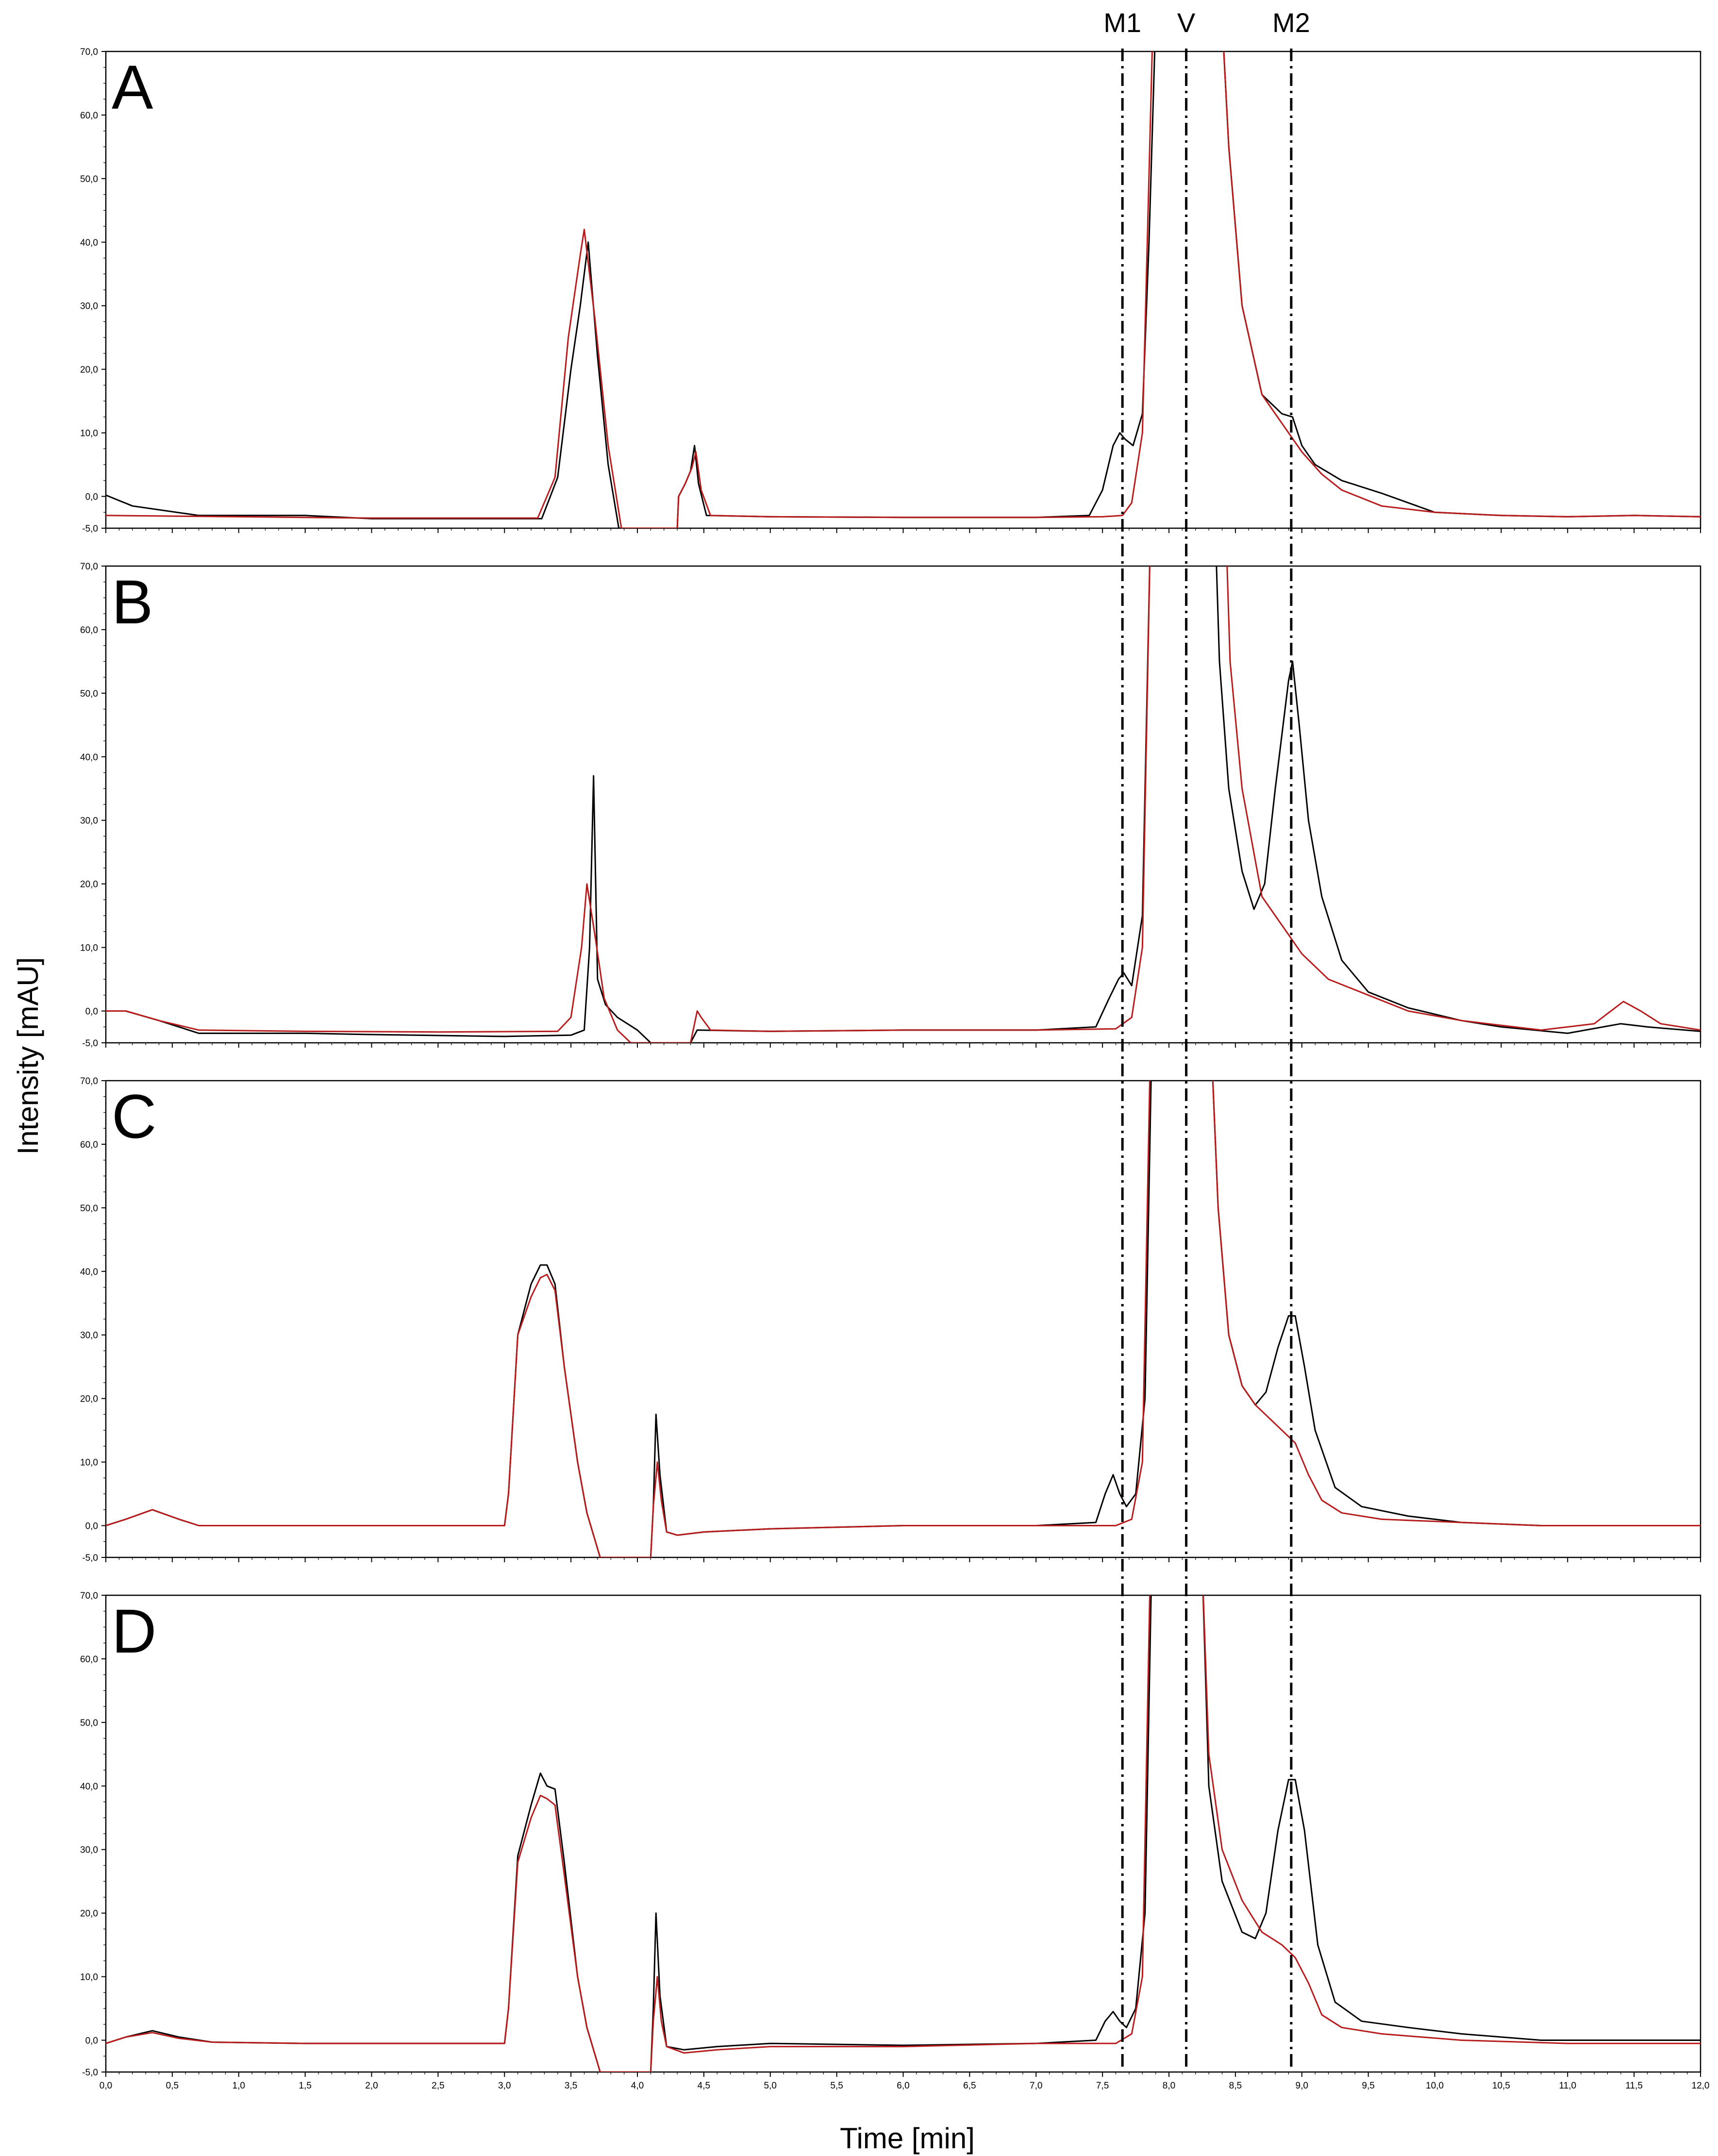 This screenshot has height=2156, width=1718. I want to click on x-tick-label: 6,0, so click(903, 2086).